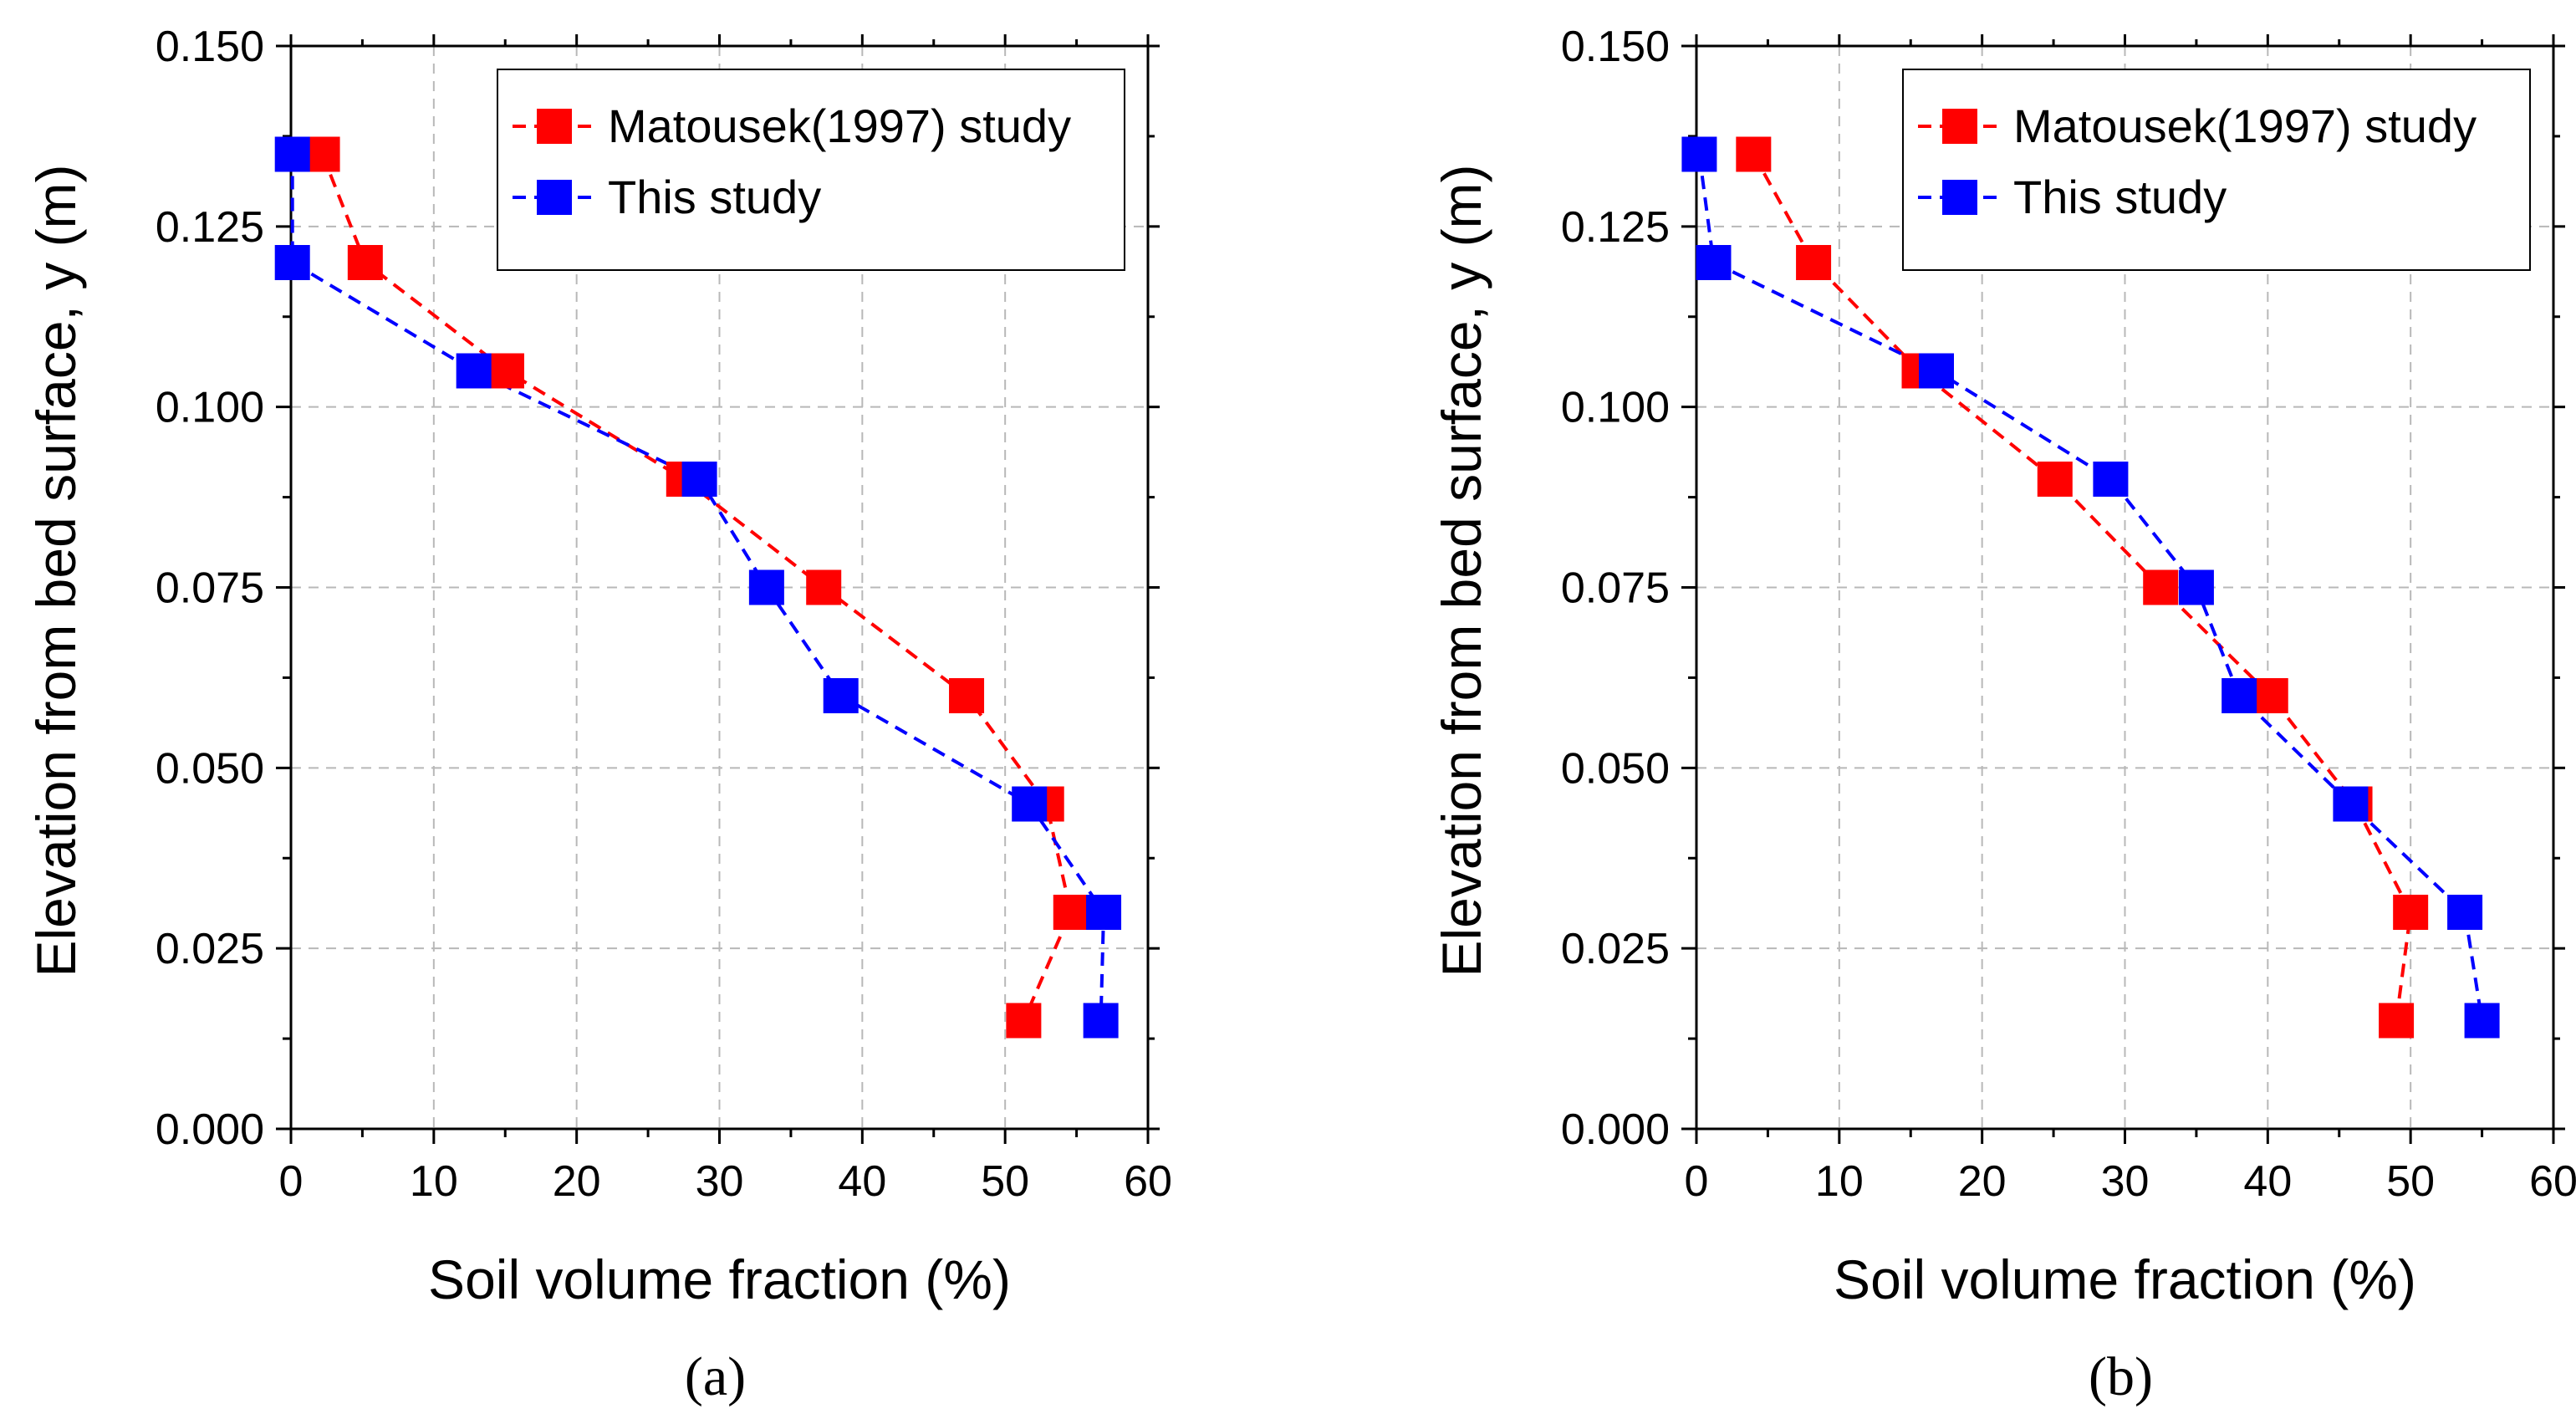 This screenshot has width=2576, height=1414. I want to click on panel-label: (a), so click(716, 1376).